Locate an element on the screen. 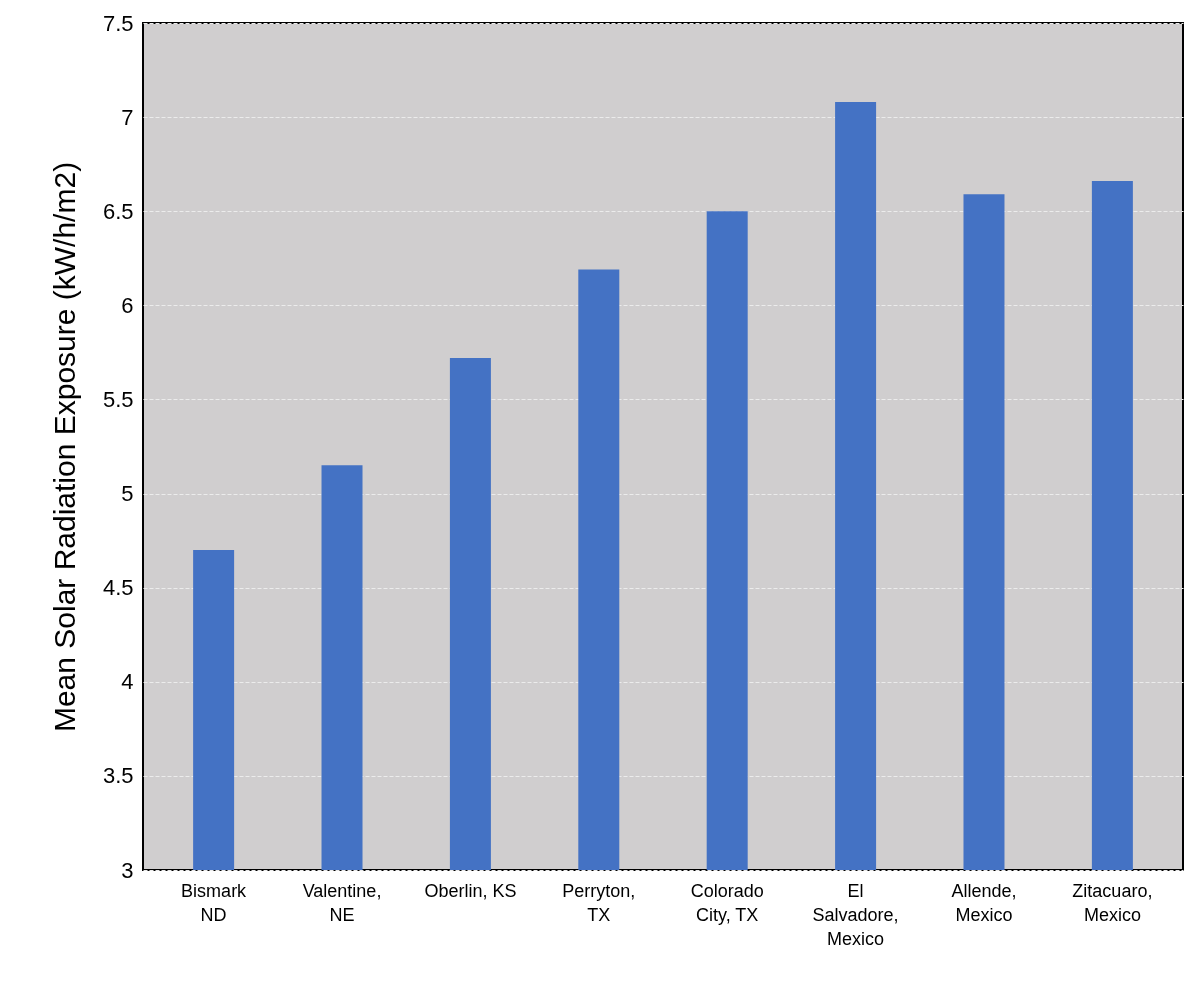 Image resolution: width=1189 pixels, height=990 pixels. x-tick-label: Valentine, NE is located at coordinates (342, 902).